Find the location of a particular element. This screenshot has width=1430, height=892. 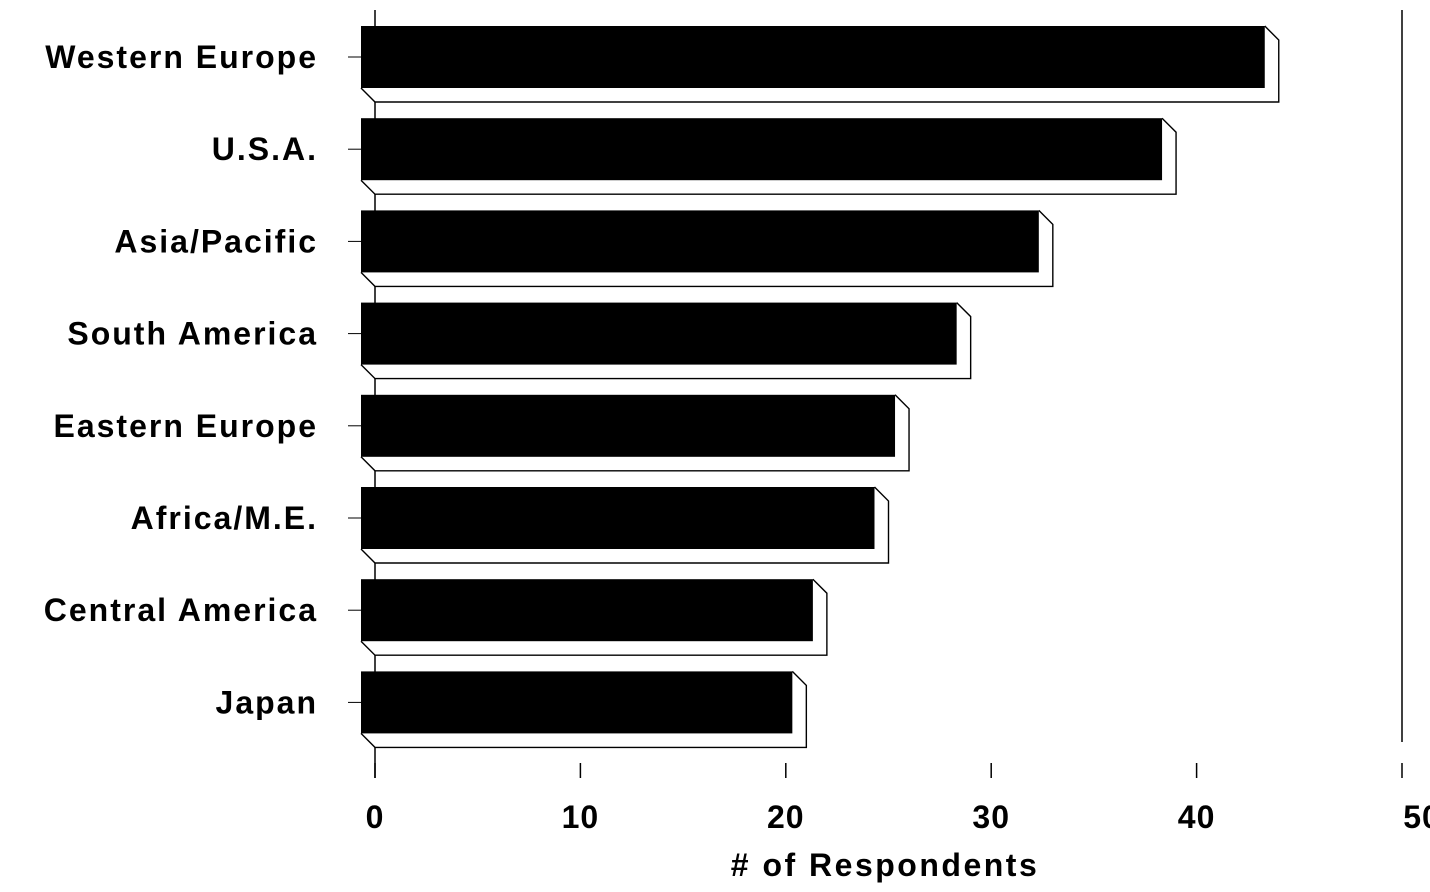

x-axis-title: # of Respondents is located at coordinates (885, 865).